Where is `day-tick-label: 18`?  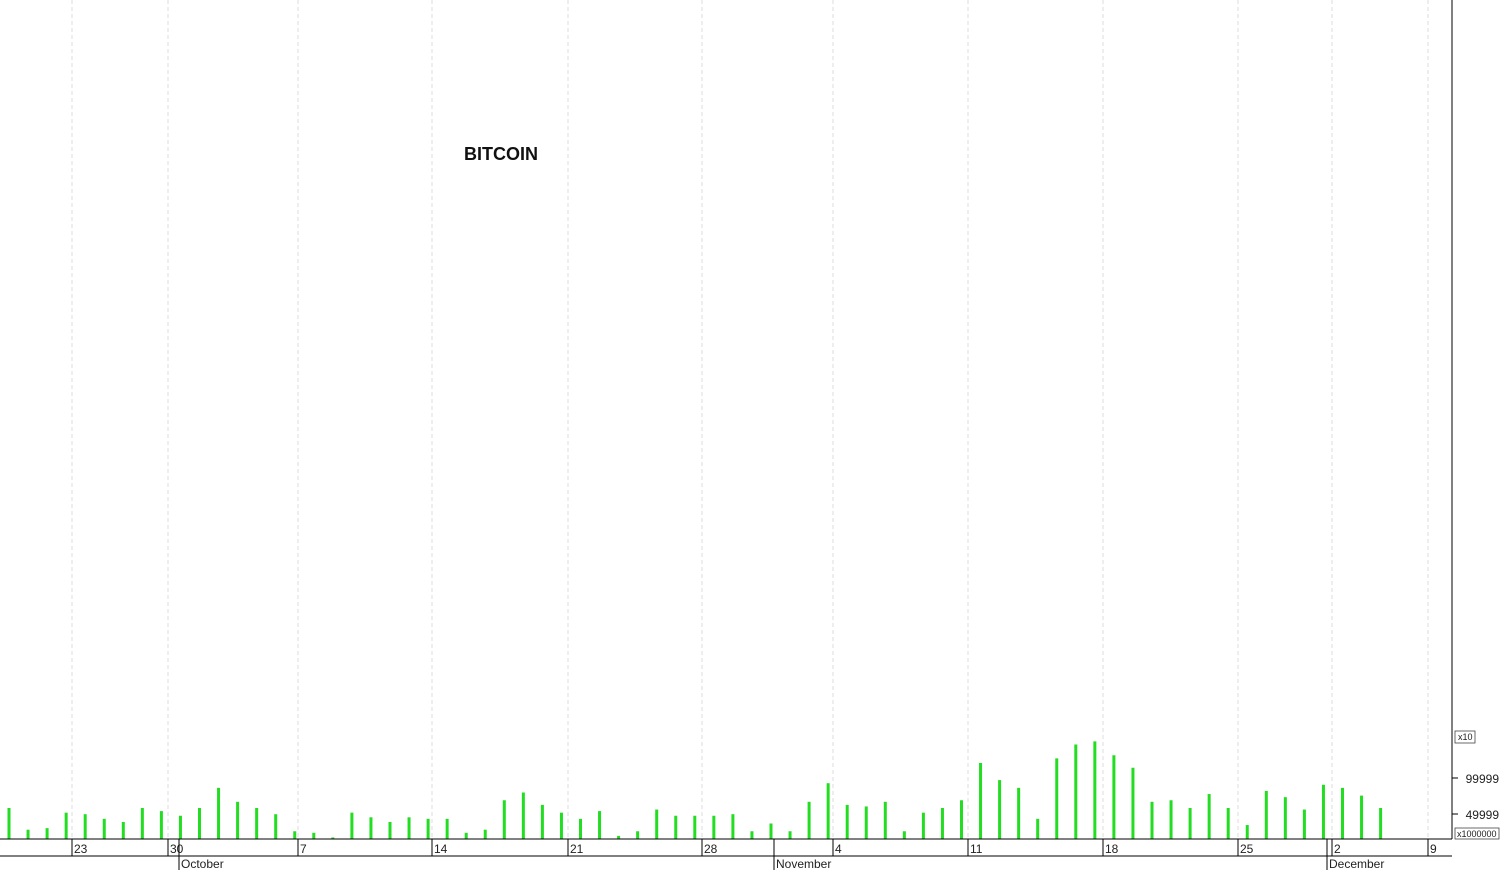
day-tick-label: 18 is located at coordinates (1112, 849).